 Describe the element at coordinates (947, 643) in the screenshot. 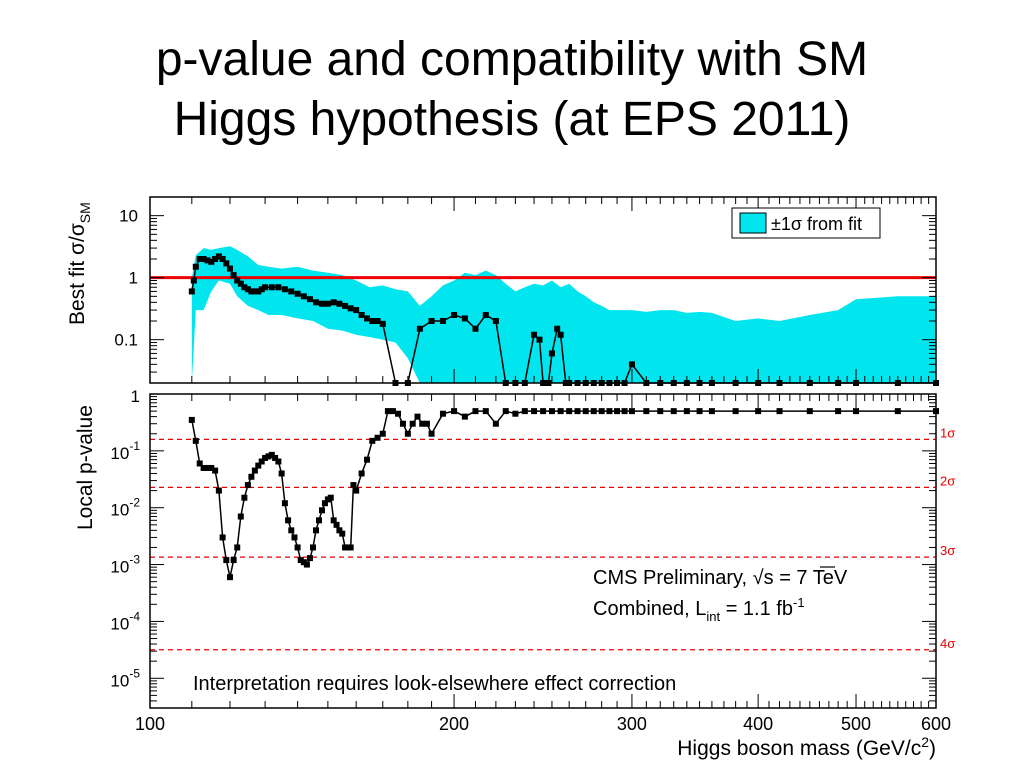

I see `sigma-label: 4σ` at that location.